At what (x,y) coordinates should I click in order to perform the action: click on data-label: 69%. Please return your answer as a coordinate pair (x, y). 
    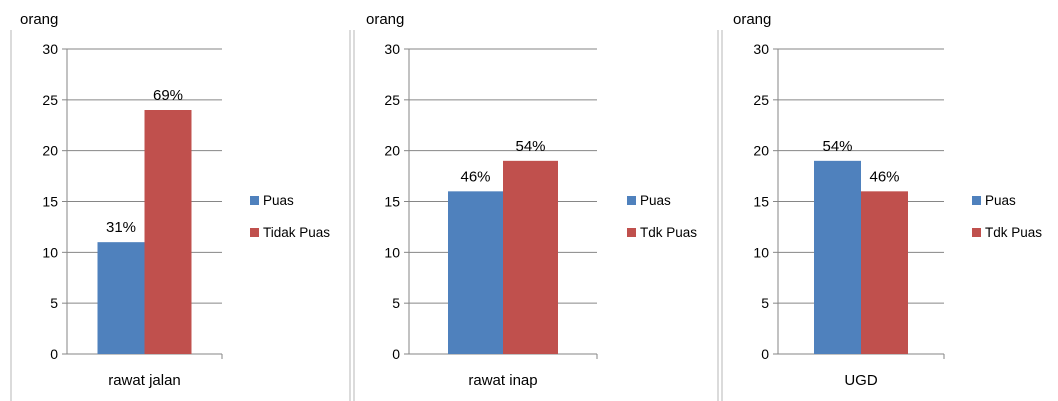
    Looking at the image, I should click on (168, 95).